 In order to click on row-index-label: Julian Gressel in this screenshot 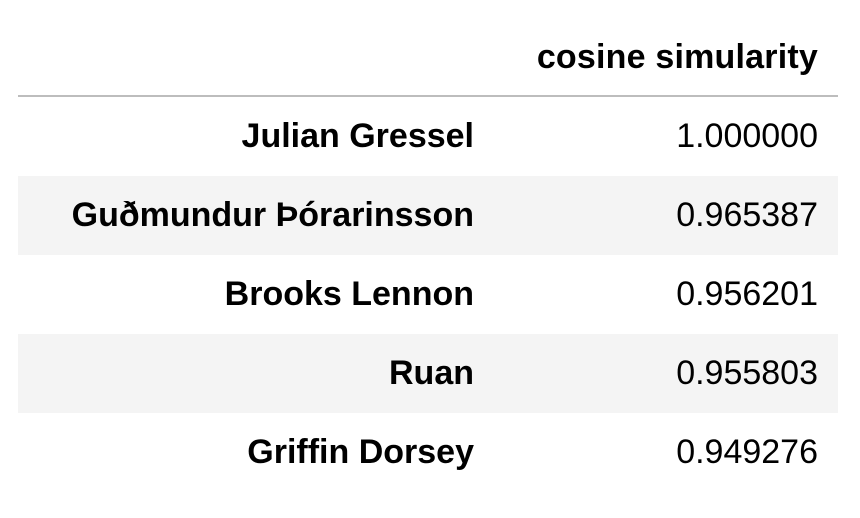, I will do `click(357, 136)`.